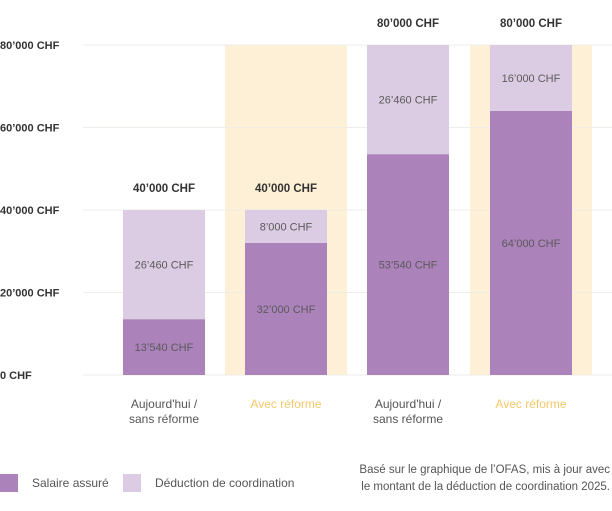 This screenshot has height=511, width=612. What do you see at coordinates (30, 211) in the screenshot?
I see `y-tick-label: 40’000 CHF` at bounding box center [30, 211].